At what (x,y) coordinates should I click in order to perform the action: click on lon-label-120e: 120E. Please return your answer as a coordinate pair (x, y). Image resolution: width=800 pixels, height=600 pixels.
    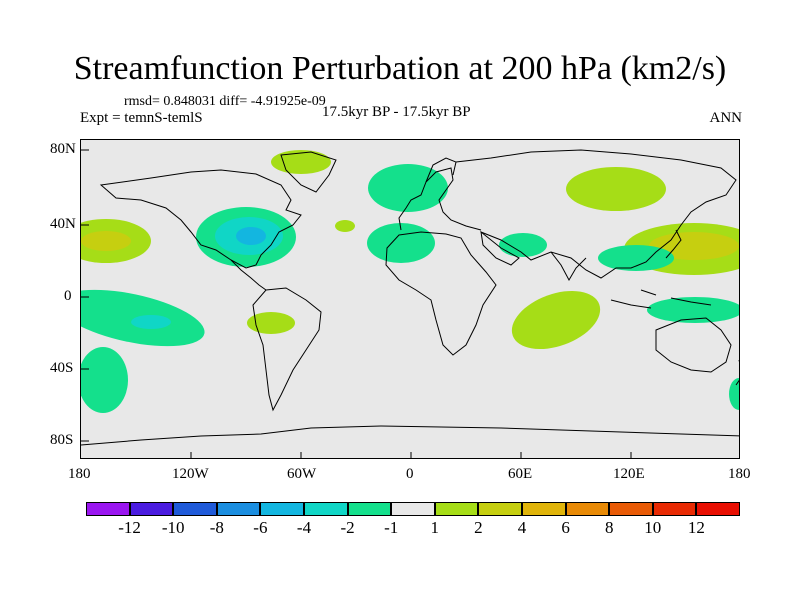
    Looking at the image, I should click on (629, 474).